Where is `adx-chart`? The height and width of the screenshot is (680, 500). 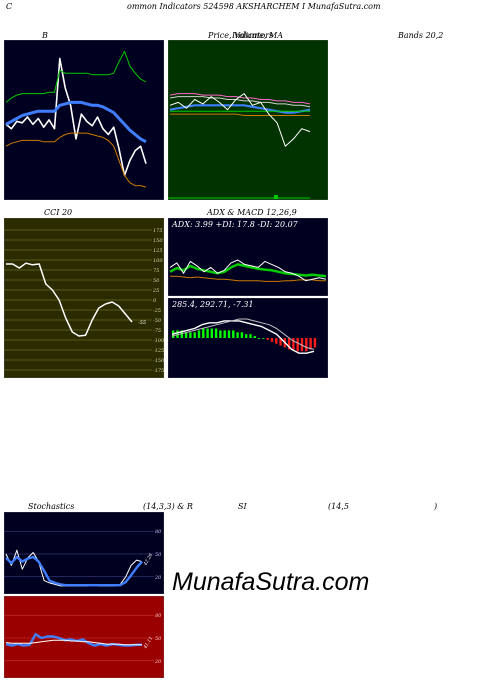 adx-chart is located at coordinates (248, 257).